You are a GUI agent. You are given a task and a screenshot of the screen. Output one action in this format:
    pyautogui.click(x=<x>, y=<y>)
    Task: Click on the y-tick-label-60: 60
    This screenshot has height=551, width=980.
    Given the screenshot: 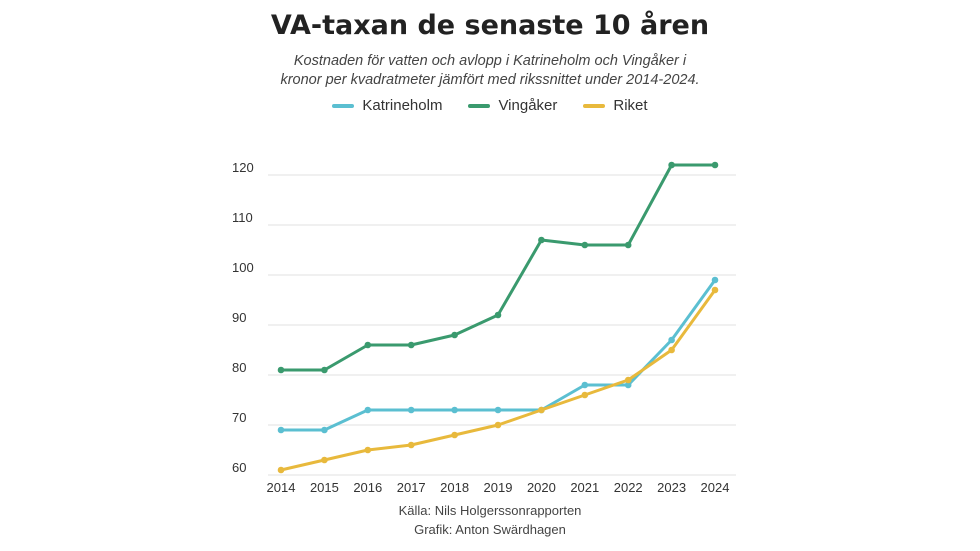 What is the action you would take?
    pyautogui.click(x=239, y=467)
    